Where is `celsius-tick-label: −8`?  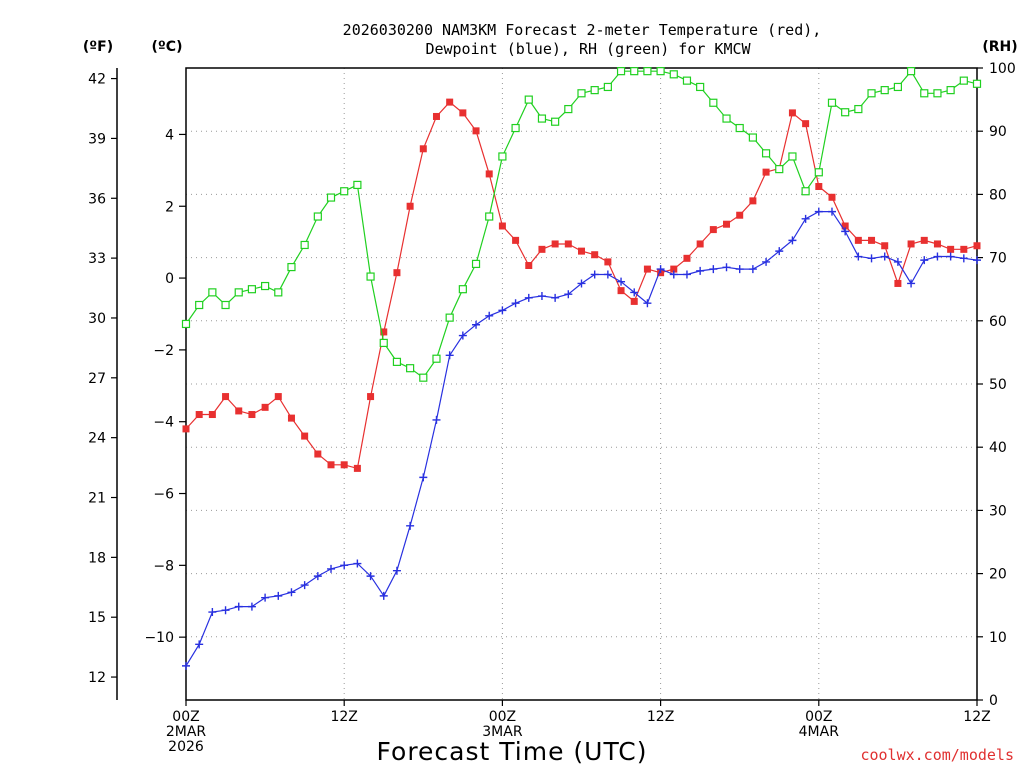 celsius-tick-label: −8 is located at coordinates (163, 566).